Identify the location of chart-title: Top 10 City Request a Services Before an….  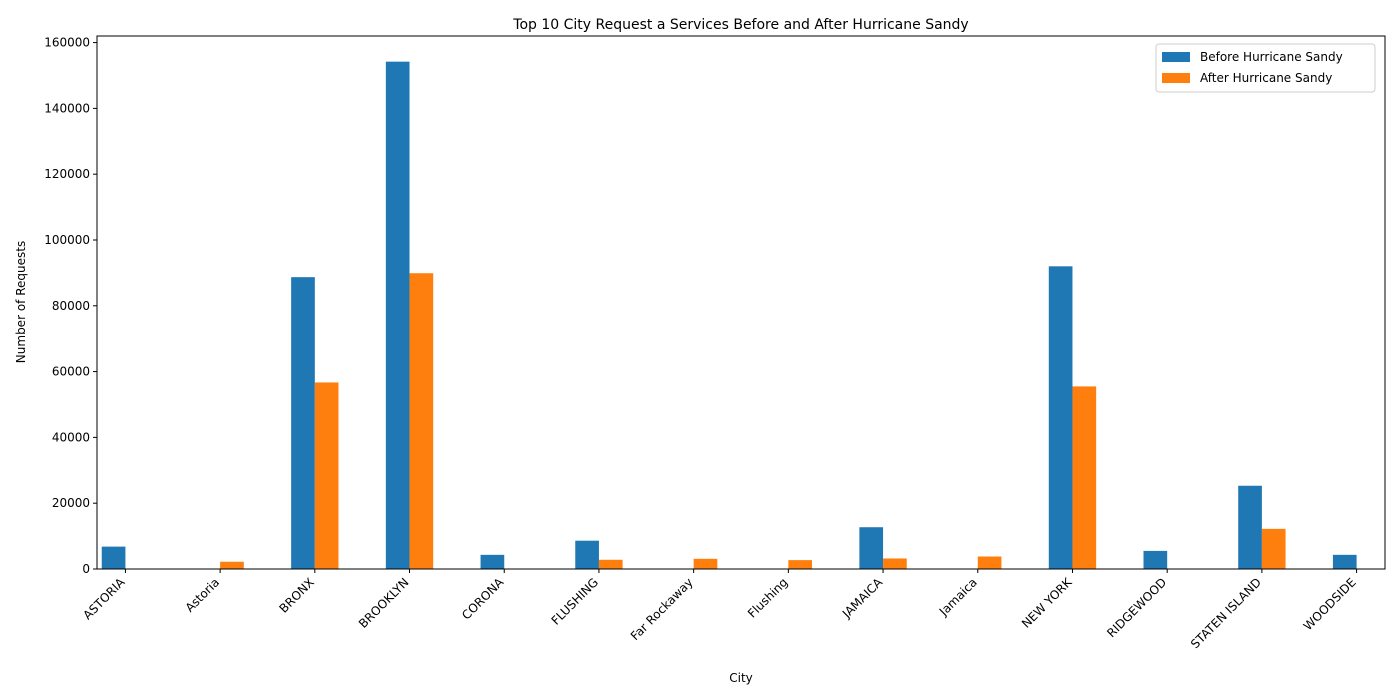
(740, 25).